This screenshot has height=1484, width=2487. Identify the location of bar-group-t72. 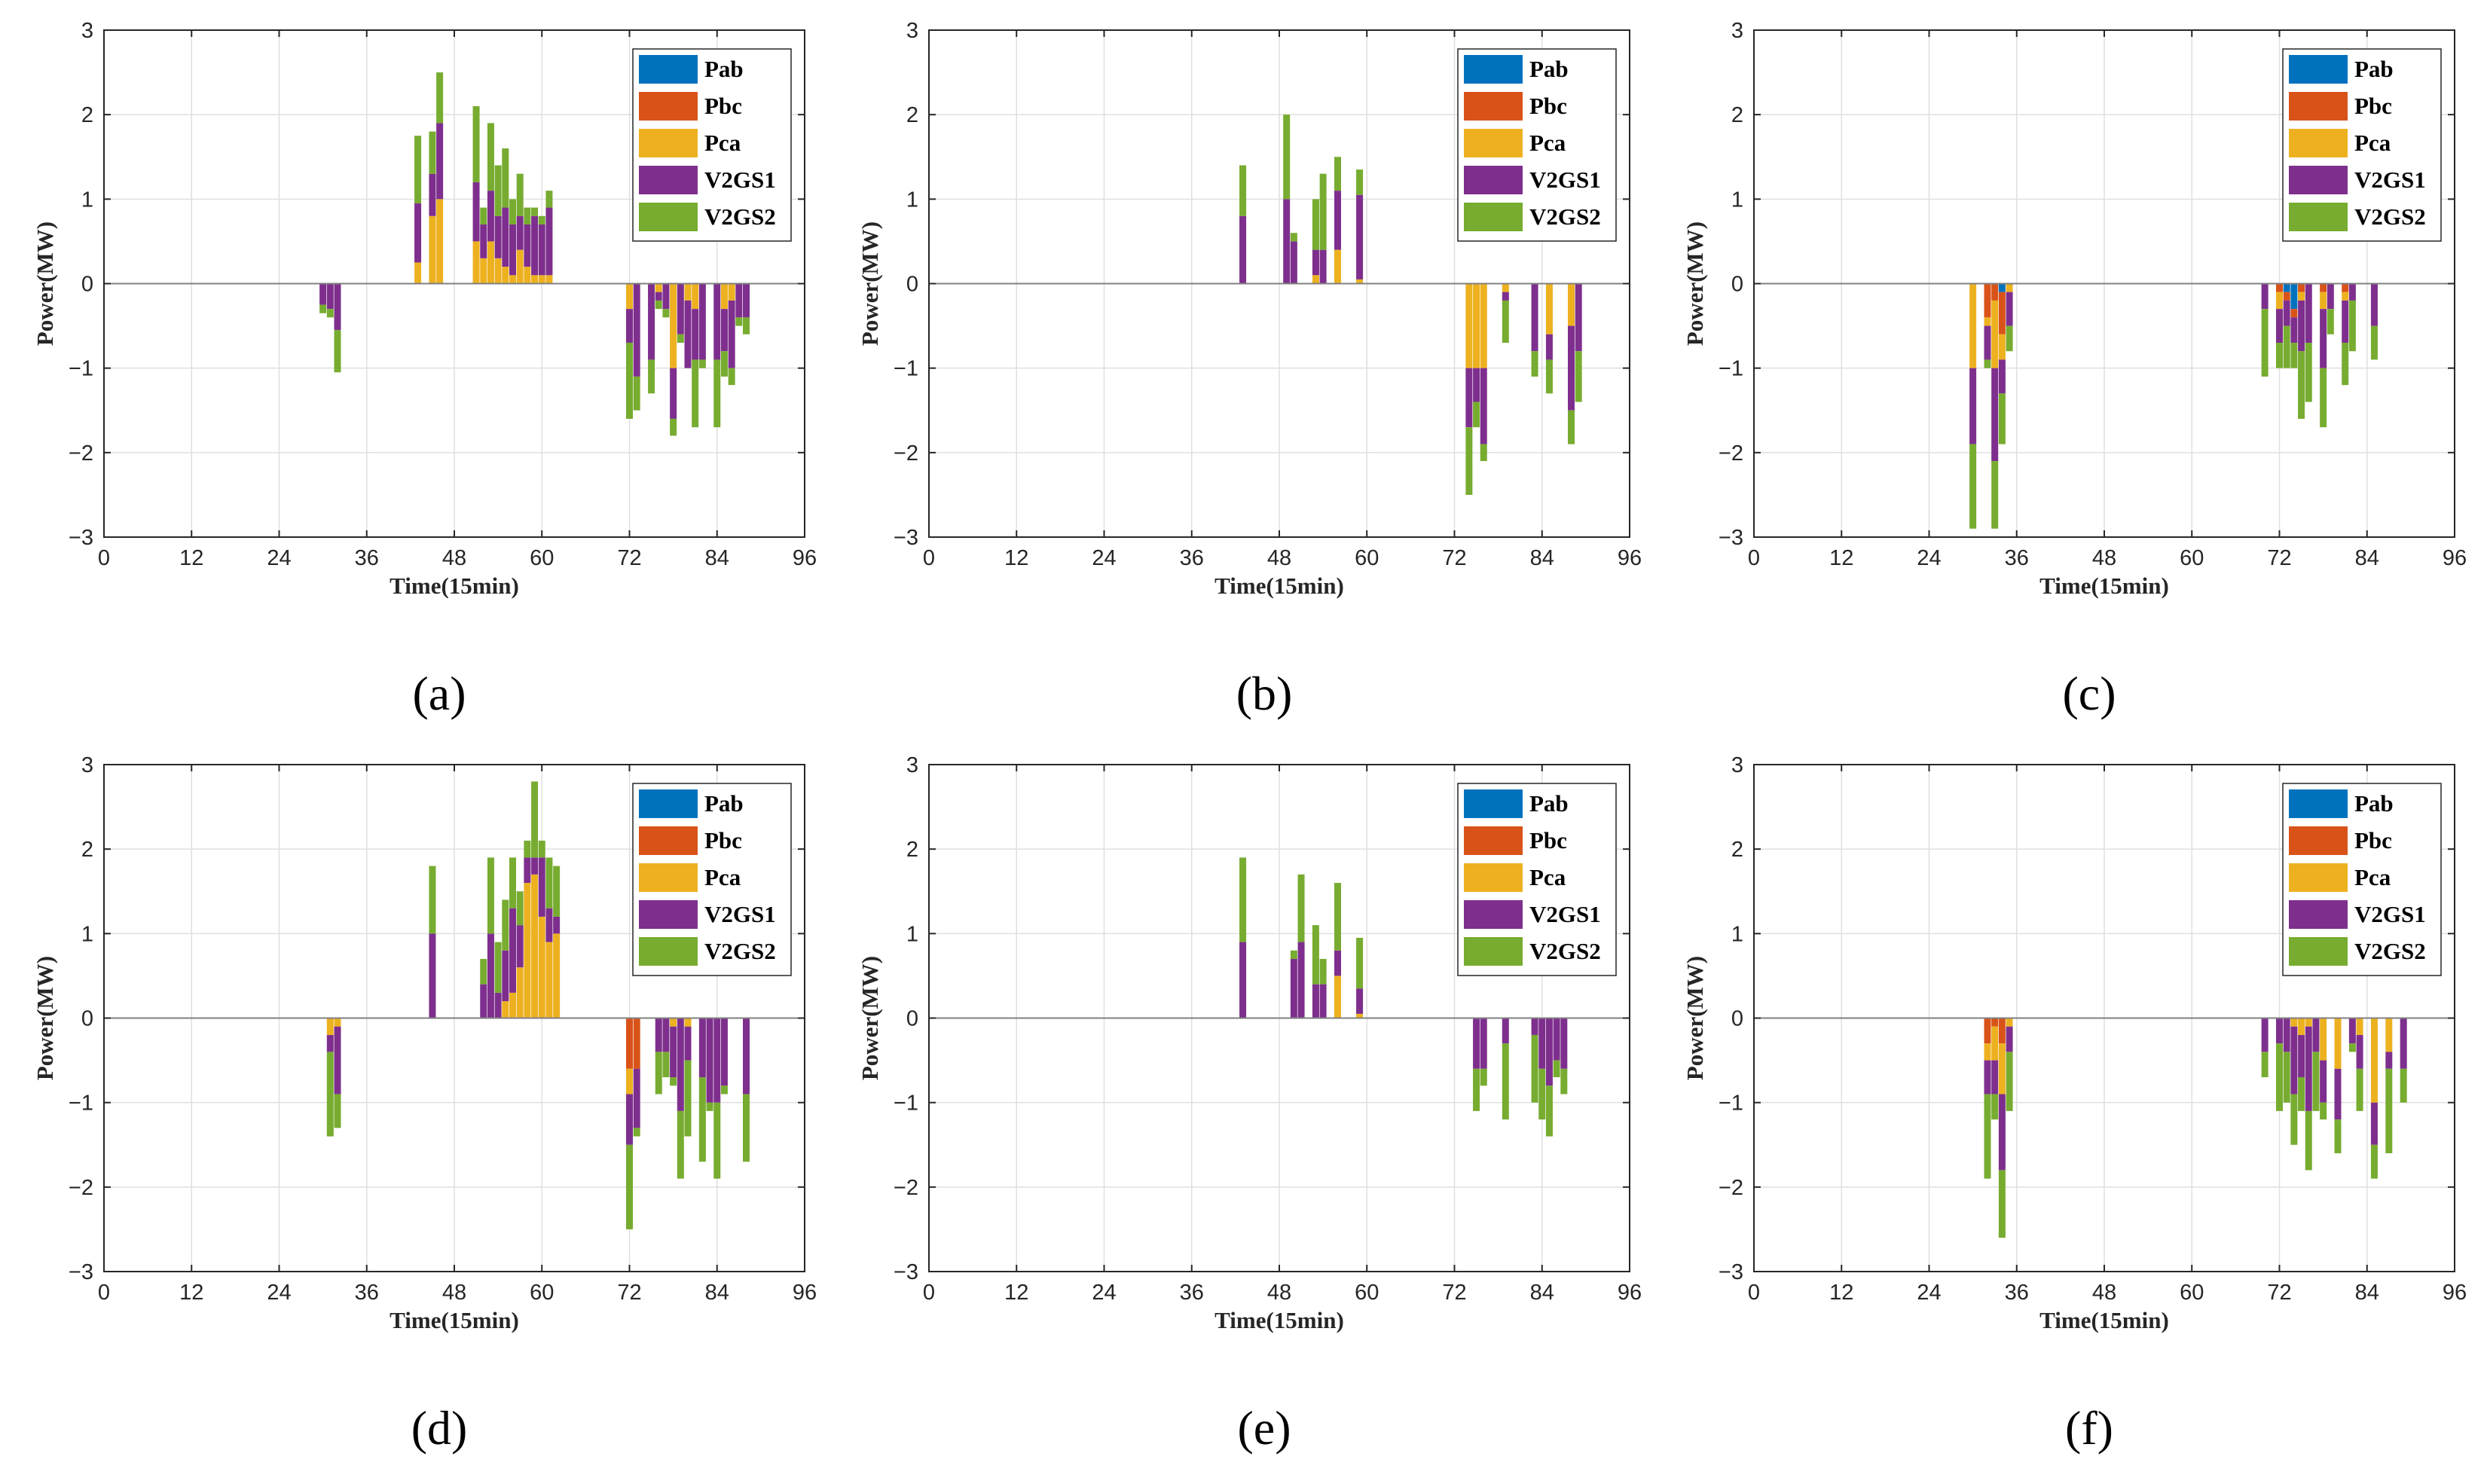
(2279, 1064).